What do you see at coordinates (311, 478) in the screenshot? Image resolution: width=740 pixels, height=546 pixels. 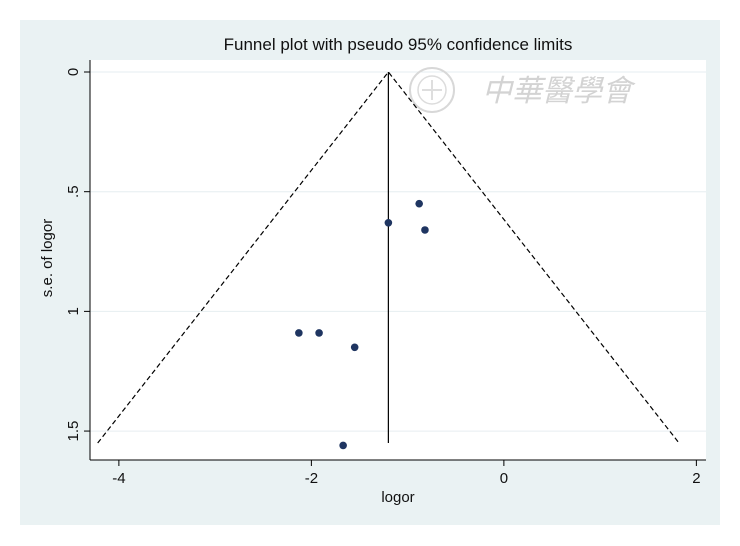 I see `x-tick-label: -2` at bounding box center [311, 478].